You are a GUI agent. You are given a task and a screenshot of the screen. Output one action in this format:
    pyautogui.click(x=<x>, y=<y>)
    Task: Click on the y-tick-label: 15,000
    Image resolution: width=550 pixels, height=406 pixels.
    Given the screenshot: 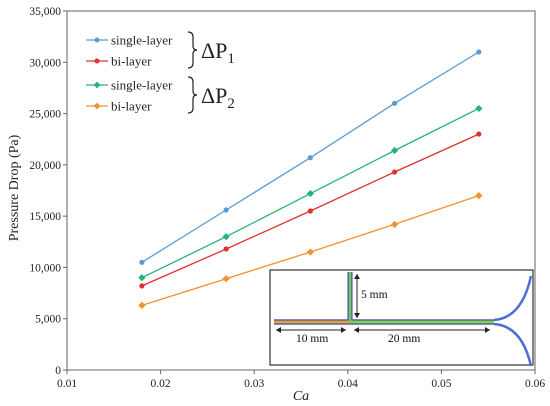 What is the action you would take?
    pyautogui.click(x=45, y=217)
    